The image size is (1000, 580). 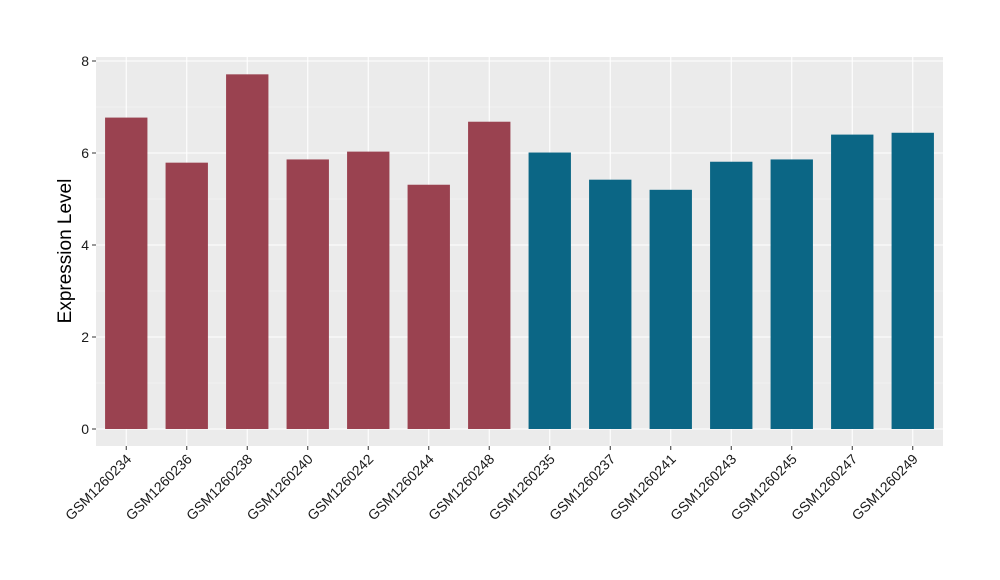 I want to click on y-axis: 0 2 4 6 8, so click(x=88, y=245).